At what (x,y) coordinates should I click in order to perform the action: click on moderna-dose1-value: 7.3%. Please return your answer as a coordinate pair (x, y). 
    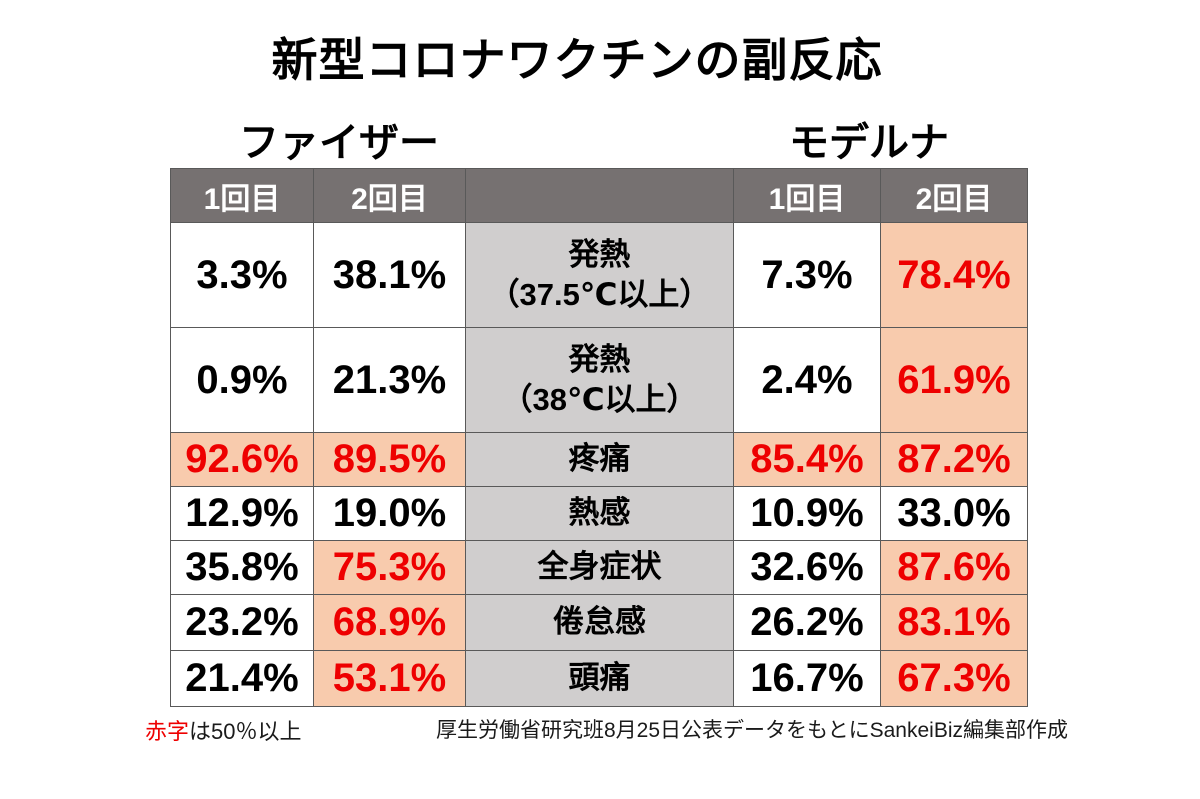
    Looking at the image, I should click on (807, 275).